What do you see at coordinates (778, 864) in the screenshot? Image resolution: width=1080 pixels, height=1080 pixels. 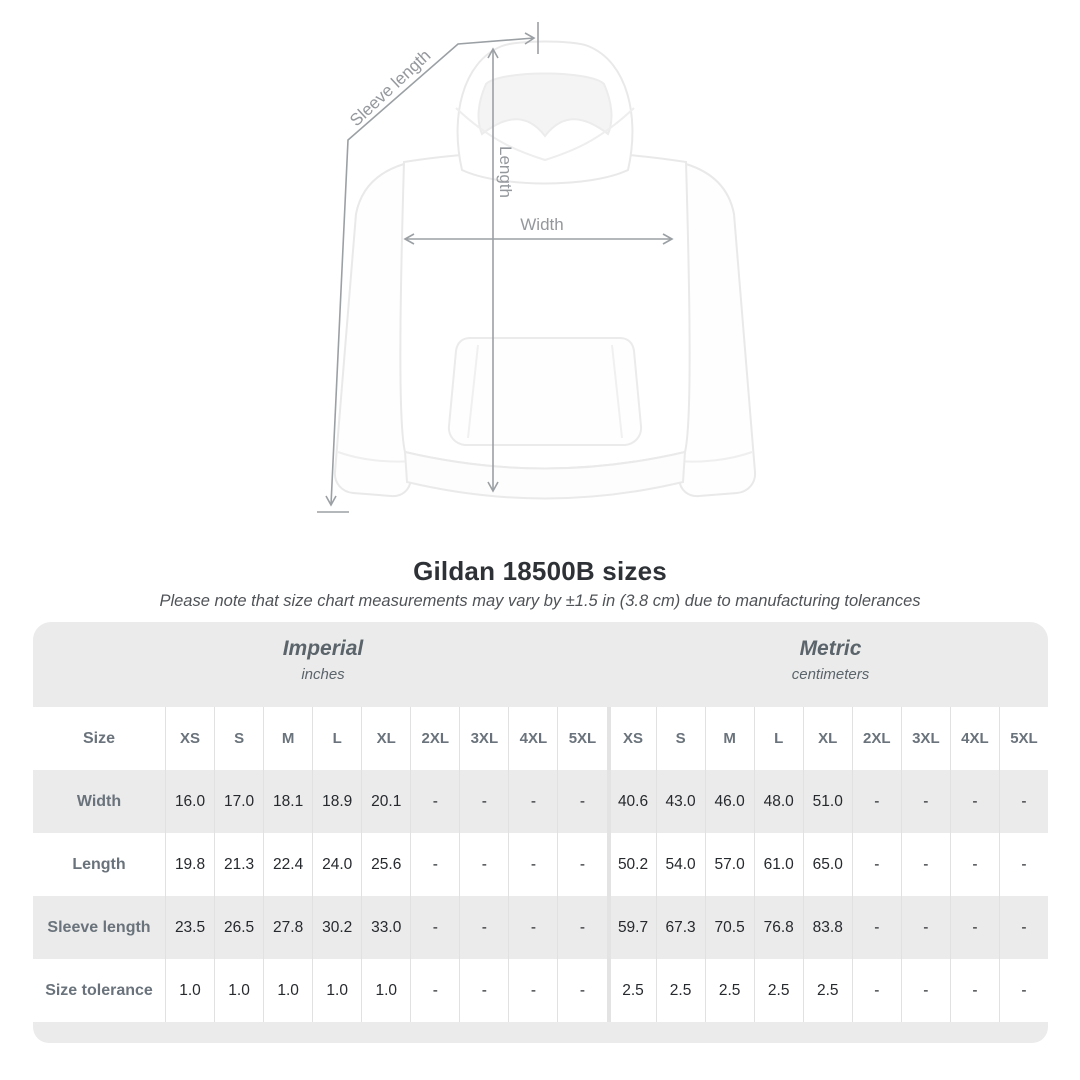 I see `value-cell: 61.0` at bounding box center [778, 864].